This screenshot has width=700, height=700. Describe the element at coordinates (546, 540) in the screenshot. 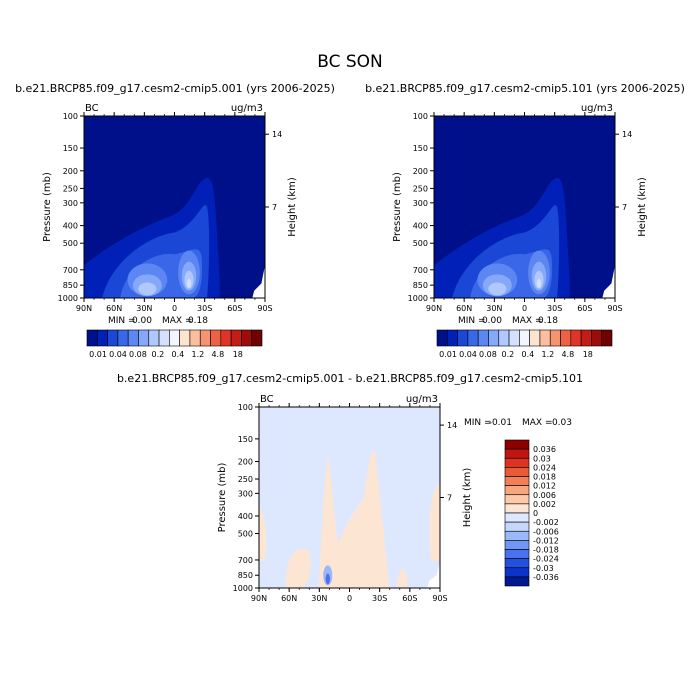

I see `colorbar-label: -0.012` at that location.